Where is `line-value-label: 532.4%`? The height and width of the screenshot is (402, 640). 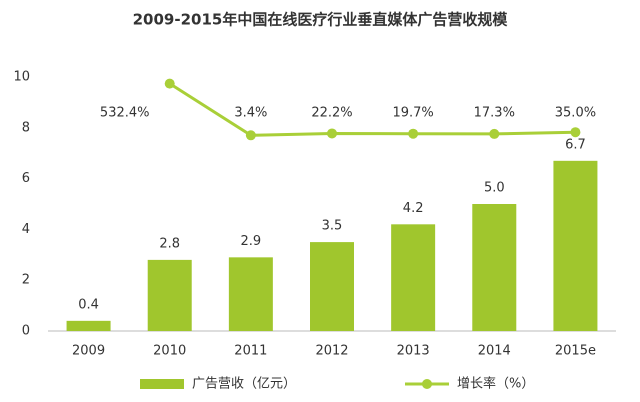
line-value-label: 532.4% is located at coordinates (125, 113).